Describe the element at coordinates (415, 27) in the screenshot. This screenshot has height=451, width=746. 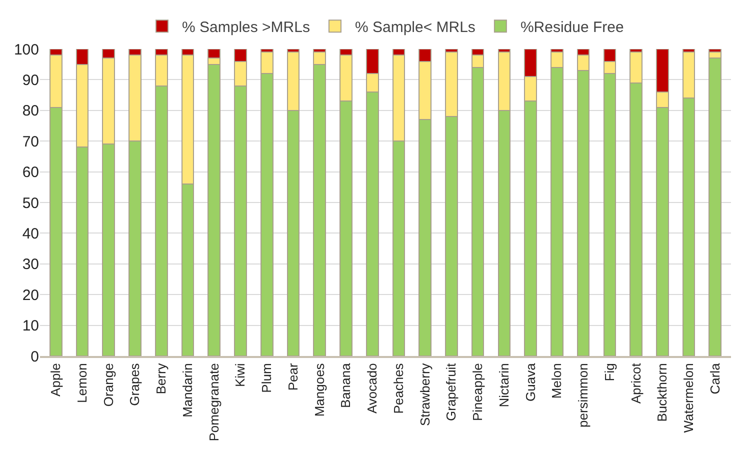
I see `legend-label: % Sample< MRLs` at that location.